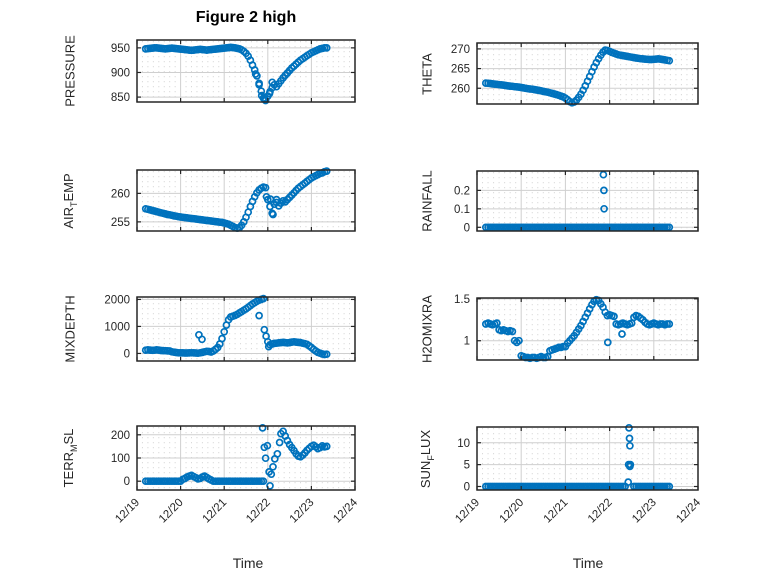 This screenshot has height=583, width=778. What do you see at coordinates (117, 300) in the screenshot?
I see `y-tick-label: 2000` at bounding box center [117, 300].